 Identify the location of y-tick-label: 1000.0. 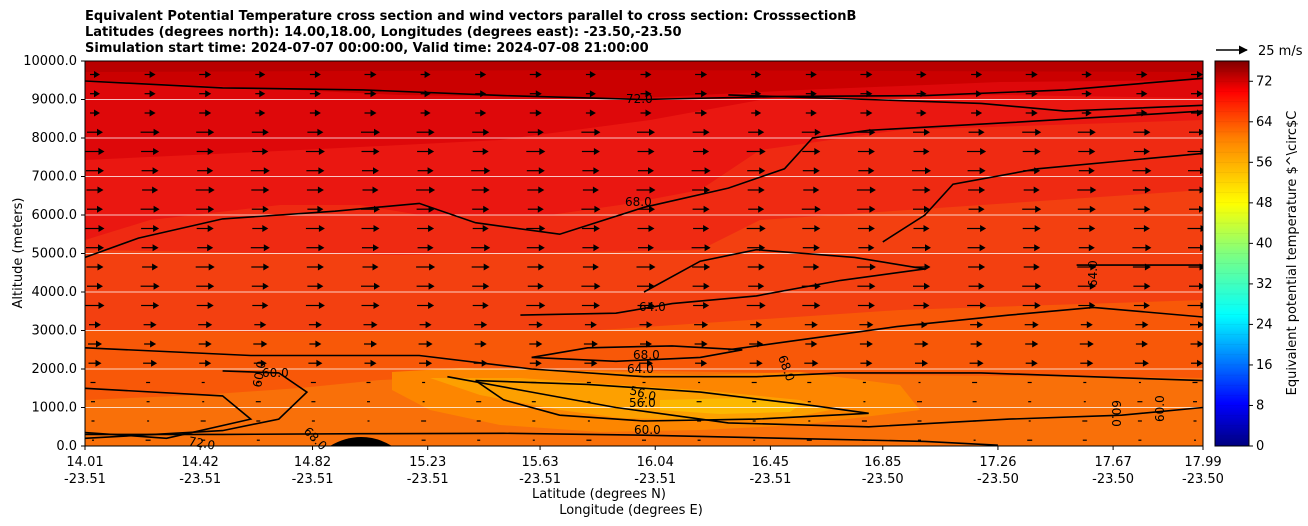
(55, 408).